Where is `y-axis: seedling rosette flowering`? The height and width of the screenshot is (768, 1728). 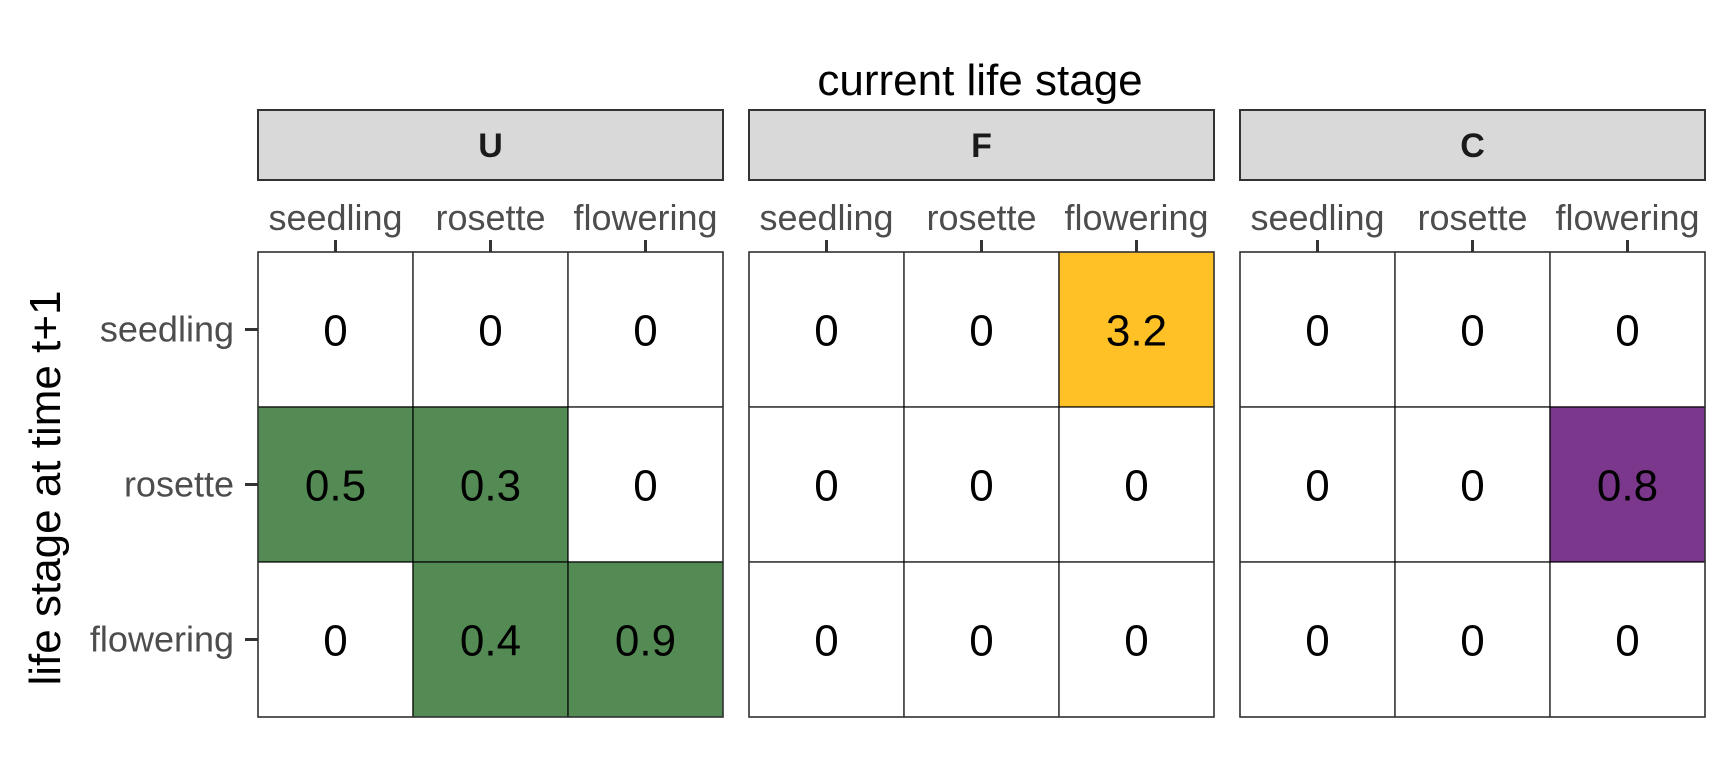
y-axis: seedling rosette flowering is located at coordinates (174, 484).